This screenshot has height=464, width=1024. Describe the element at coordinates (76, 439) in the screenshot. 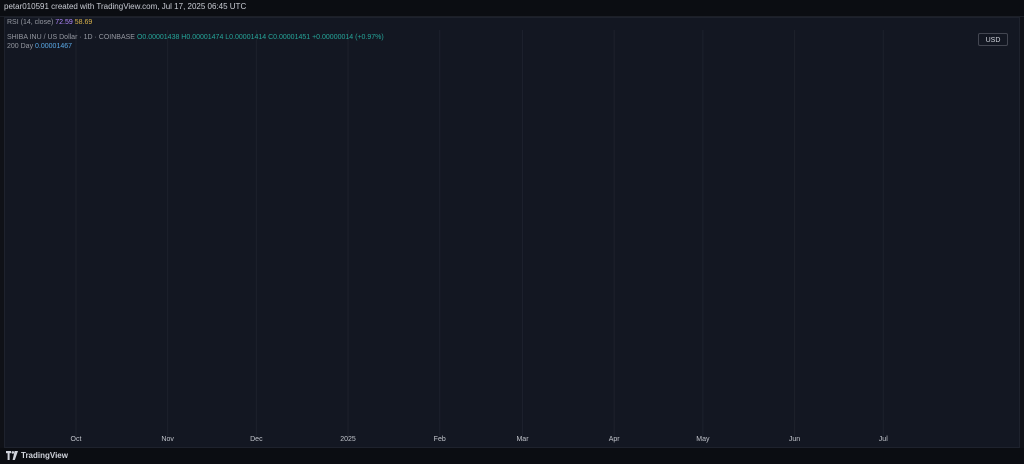

I see `x-tick-label: Oct` at that location.